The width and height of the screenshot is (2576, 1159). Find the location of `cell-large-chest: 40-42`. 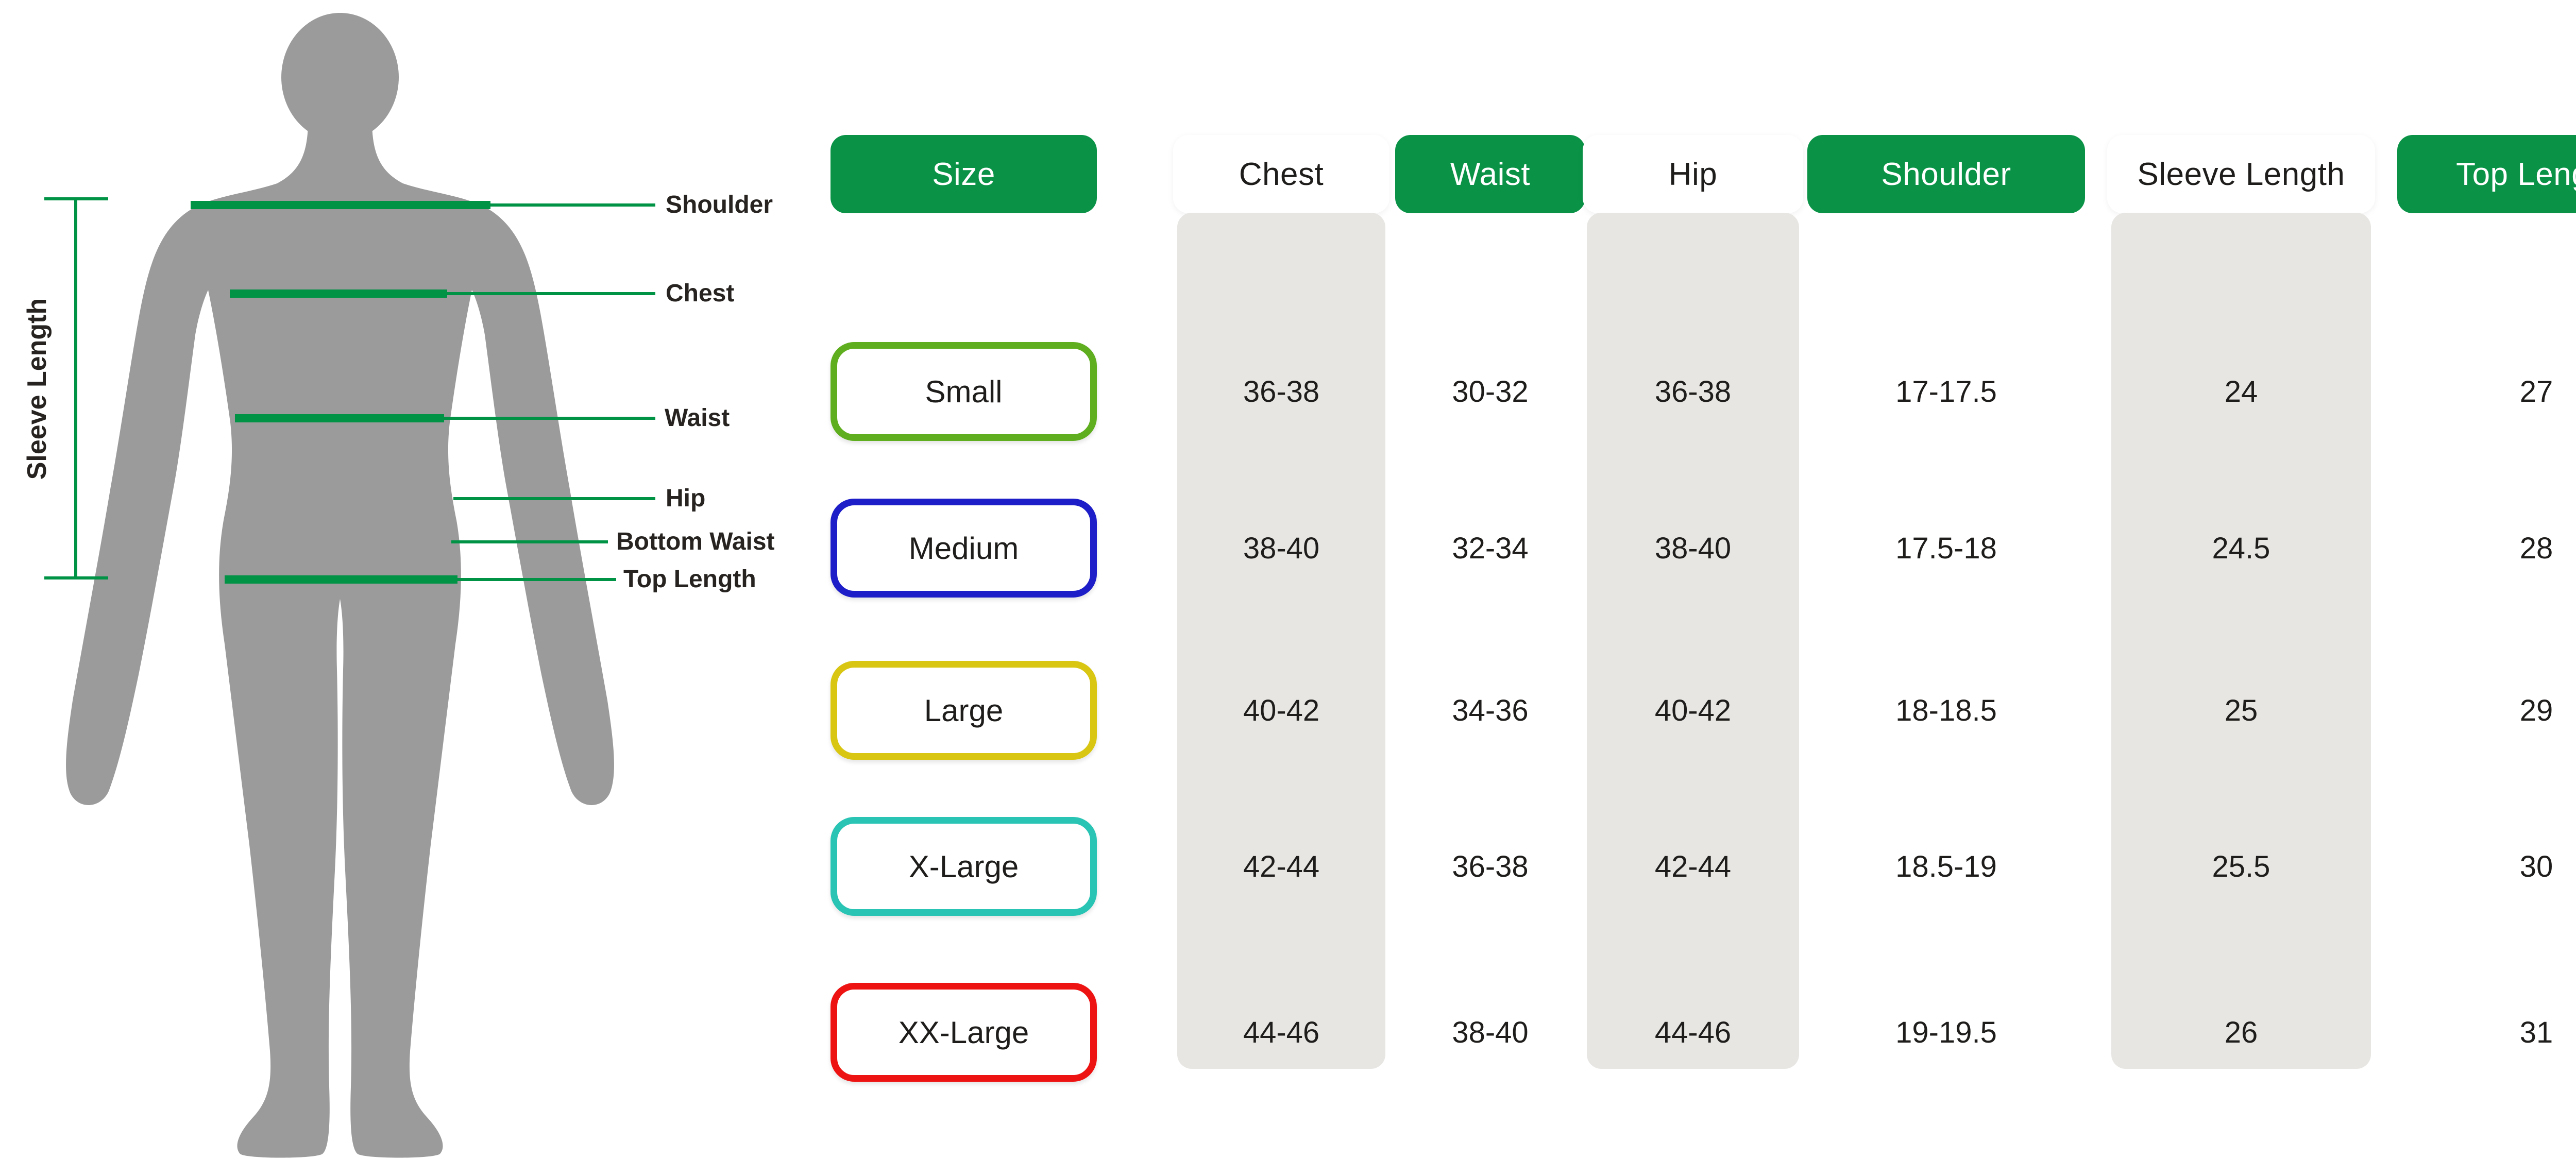

cell-large-chest: 40-42 is located at coordinates (1281, 710).